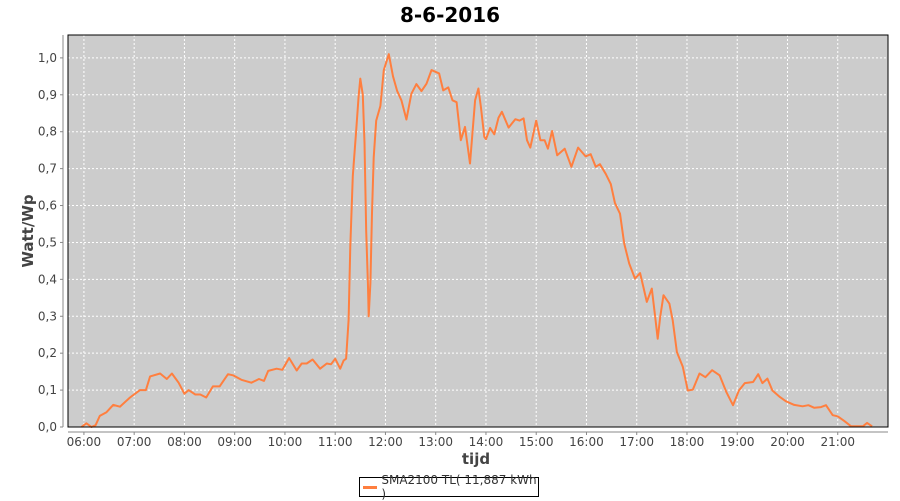 This screenshot has width=900, height=501. Describe the element at coordinates (47, 132) in the screenshot. I see `y-tick-label: 0,8` at that location.